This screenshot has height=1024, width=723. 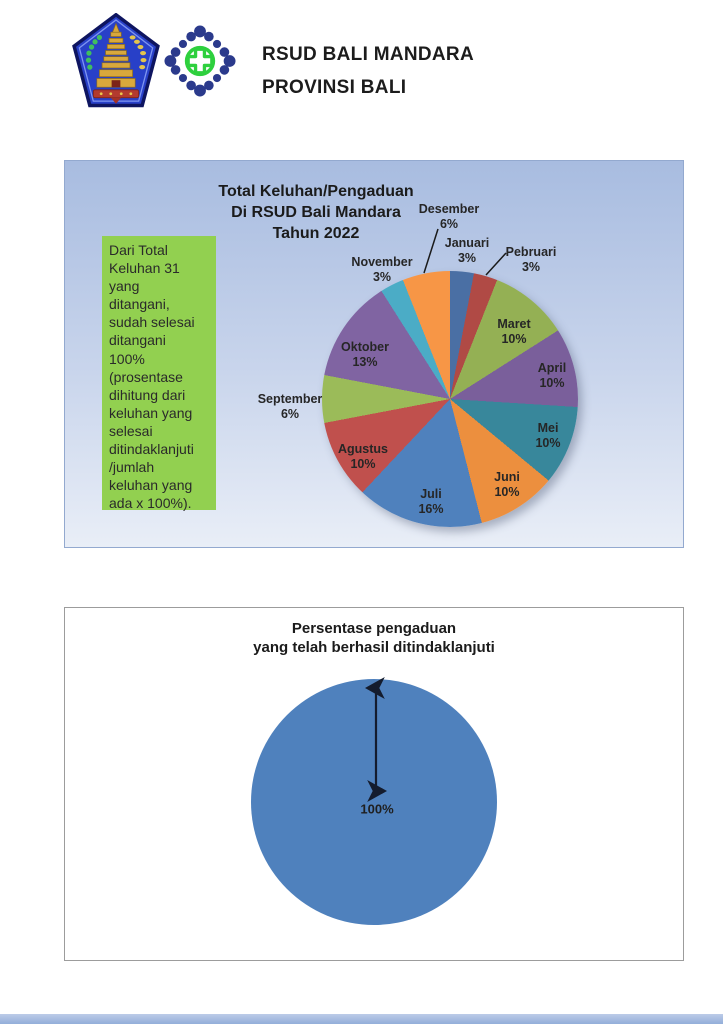 I want to click on footer-bar, so click(x=361, y=1019).